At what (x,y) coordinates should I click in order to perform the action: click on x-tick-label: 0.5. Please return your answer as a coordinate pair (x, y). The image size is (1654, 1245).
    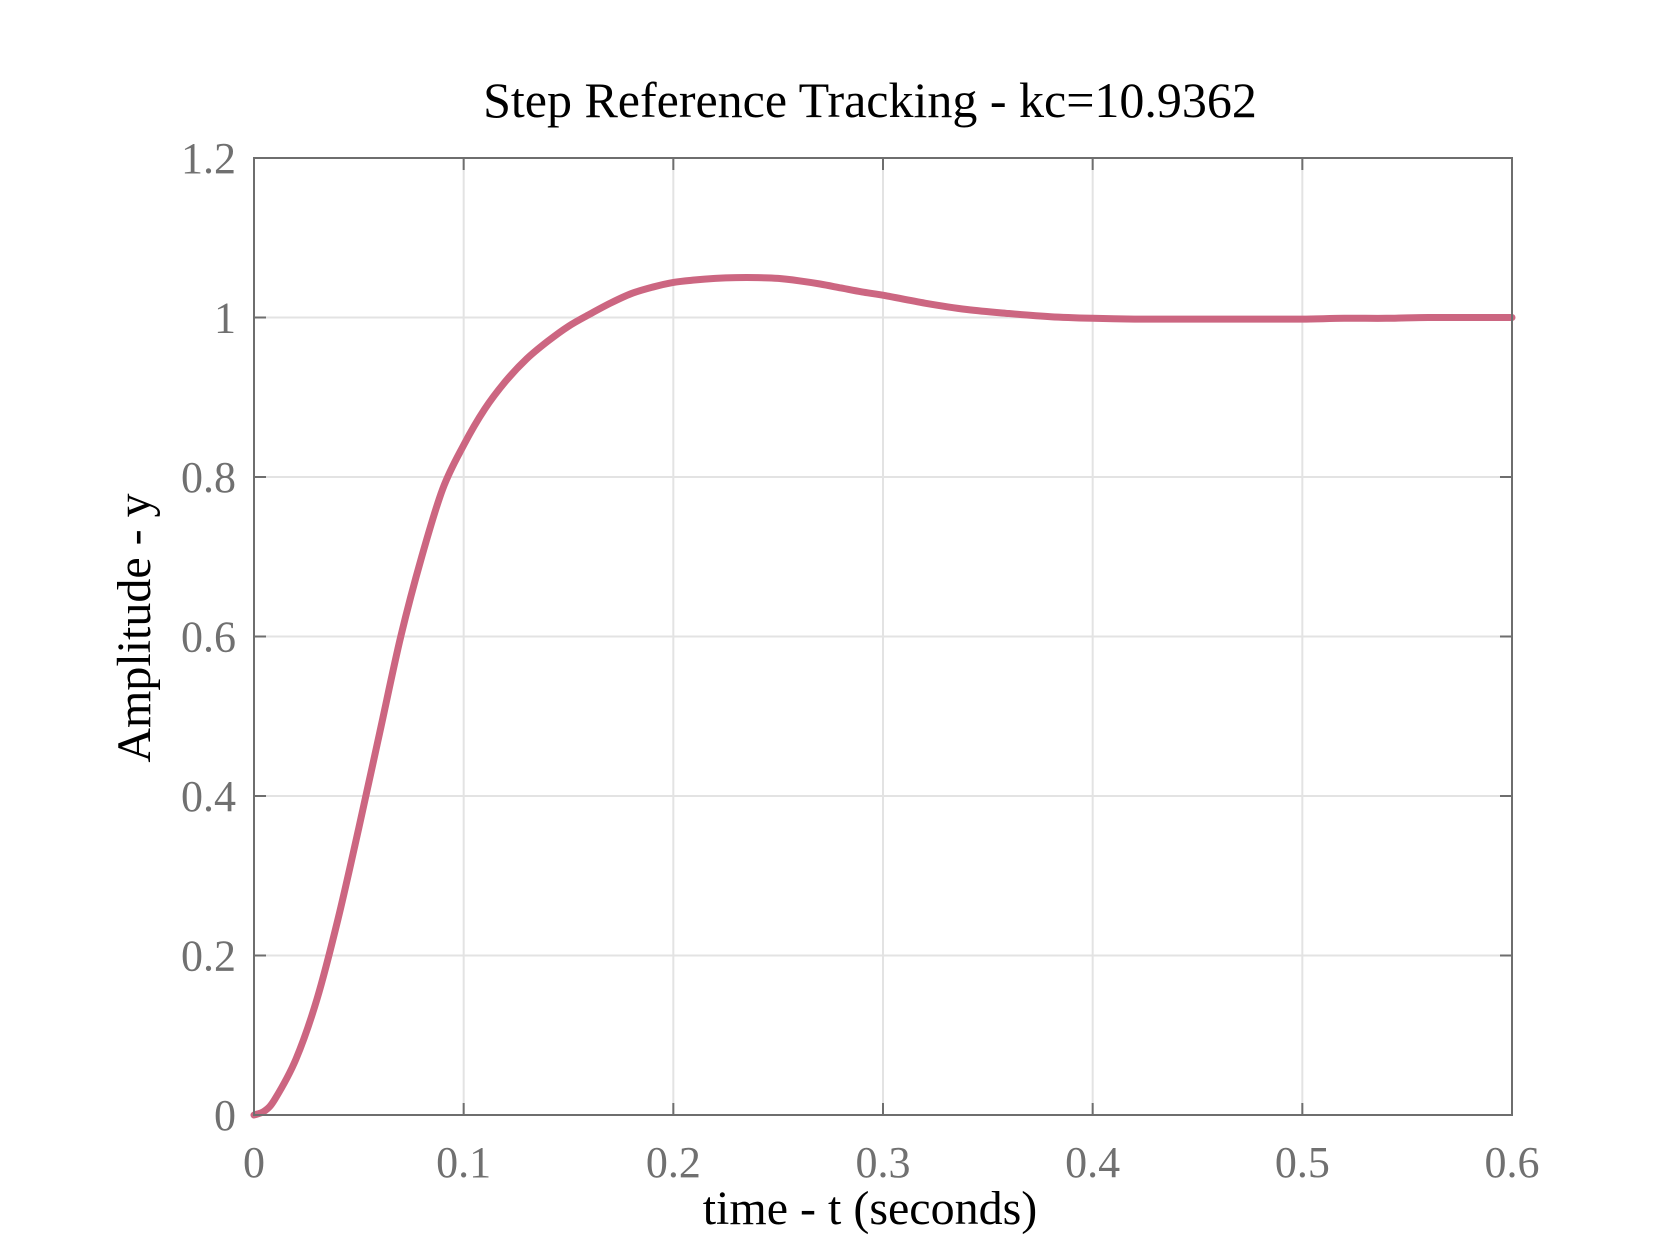
    Looking at the image, I should click on (1302, 1162).